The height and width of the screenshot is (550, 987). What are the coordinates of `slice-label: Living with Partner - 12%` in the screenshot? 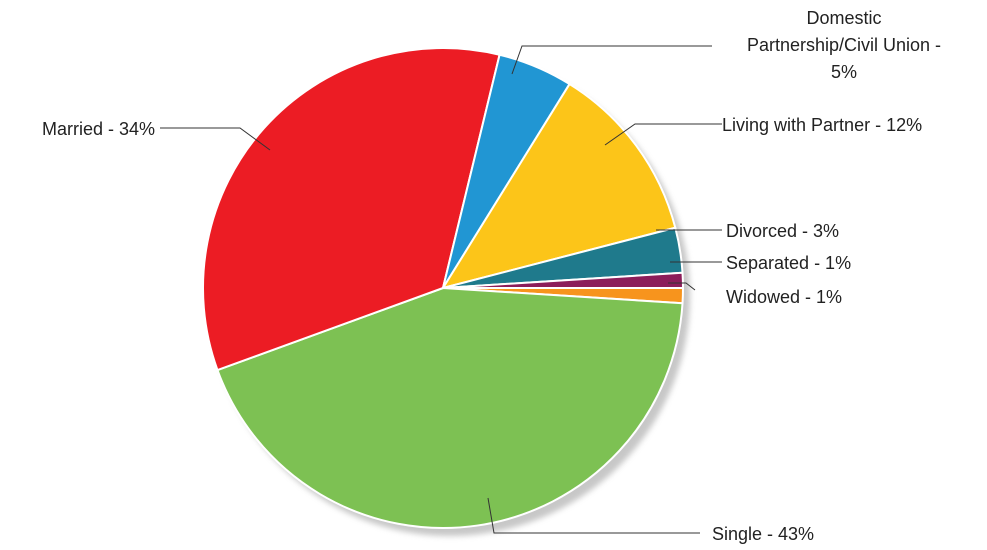 It's located at (822, 125).